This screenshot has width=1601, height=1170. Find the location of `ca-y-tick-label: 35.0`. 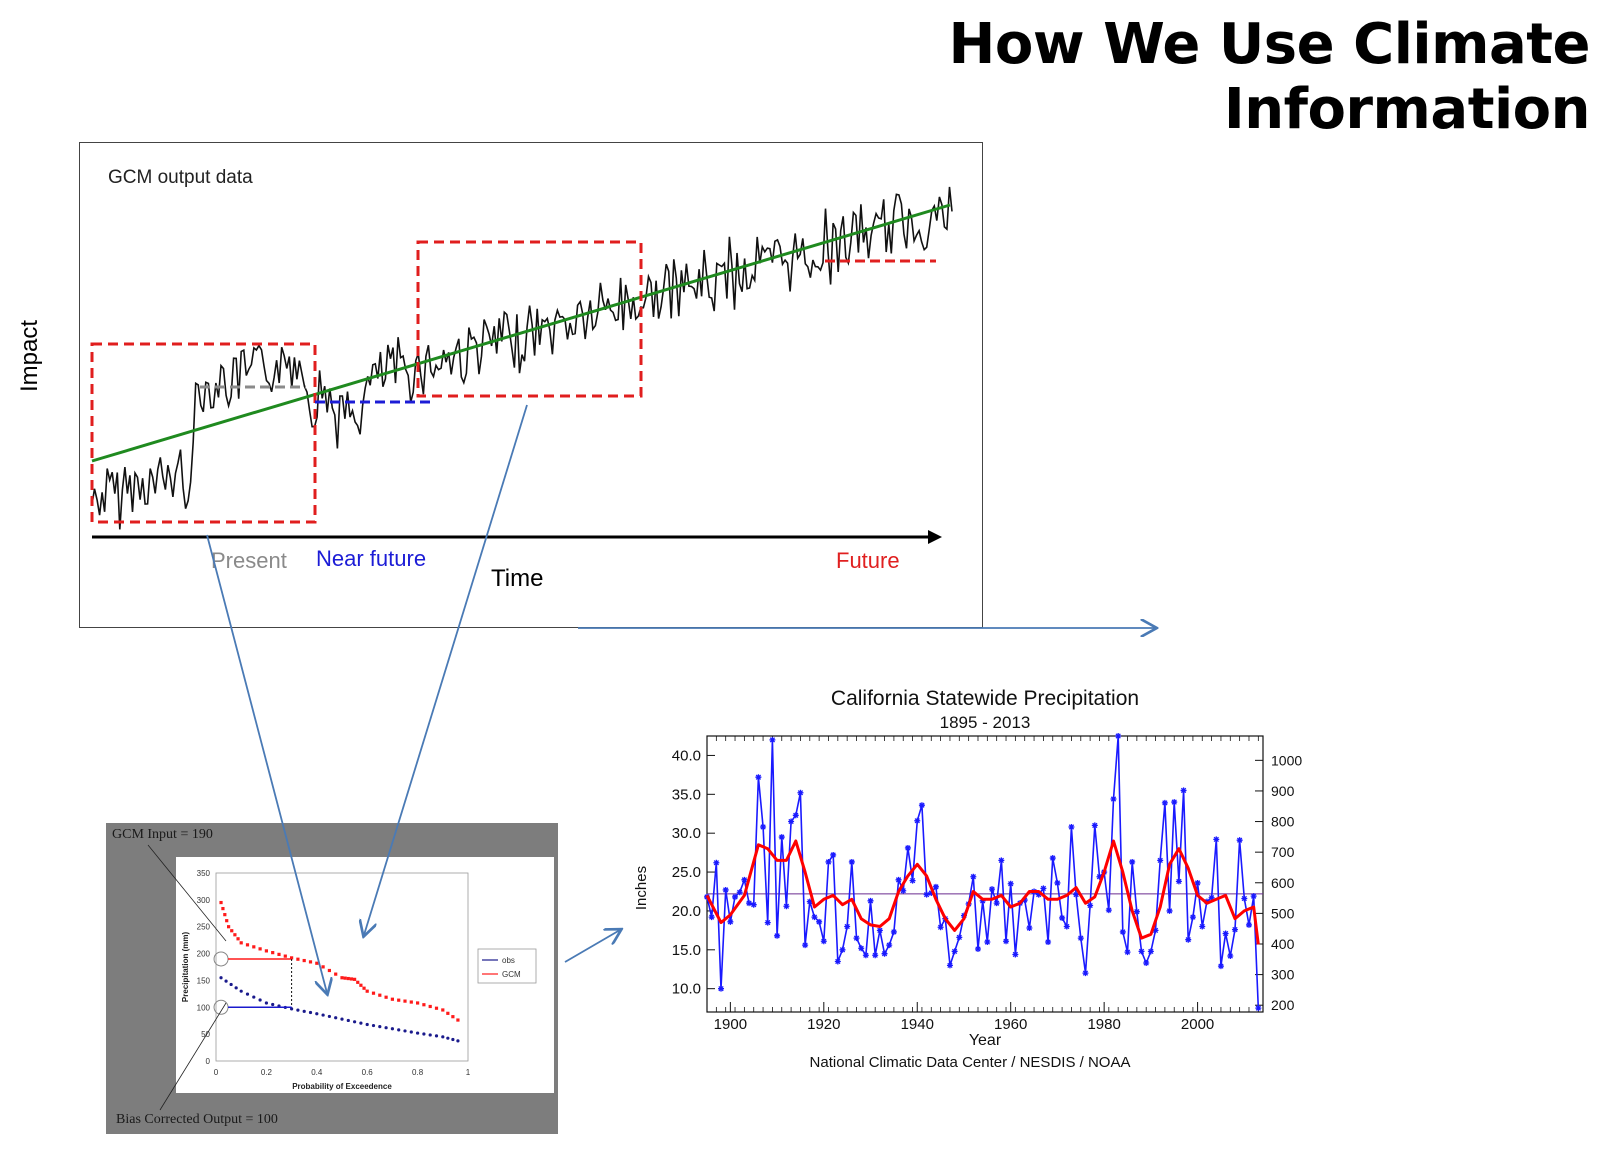

ca-y-tick-label: 35.0 is located at coordinates (686, 794).